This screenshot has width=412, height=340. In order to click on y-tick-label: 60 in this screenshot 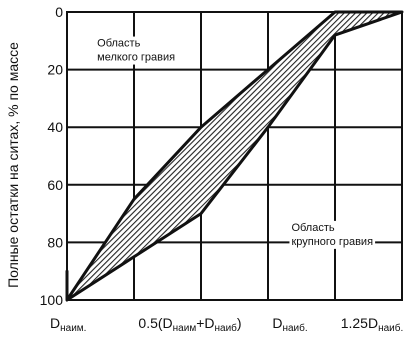, I will do `click(55, 185)`.